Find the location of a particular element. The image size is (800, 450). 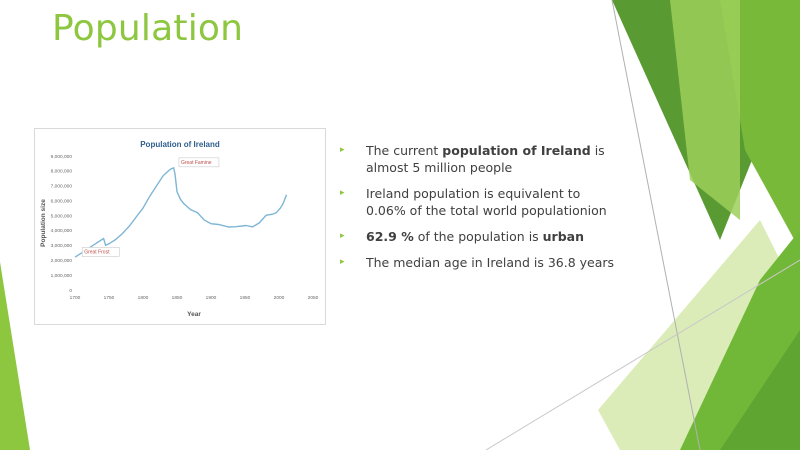

annotation-label: Great Famine is located at coordinates (196, 163).